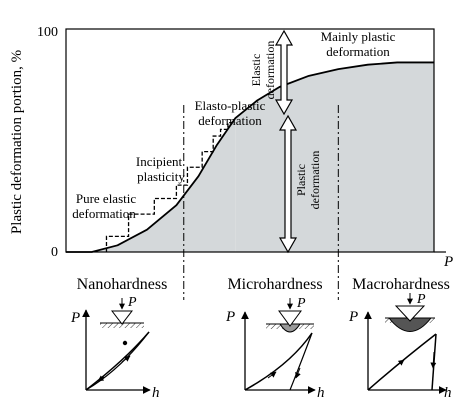 The height and width of the screenshot is (402, 463). What do you see at coordinates (448, 393) in the screenshot?
I see `inset-3-h-axis-label: h` at bounding box center [448, 393].